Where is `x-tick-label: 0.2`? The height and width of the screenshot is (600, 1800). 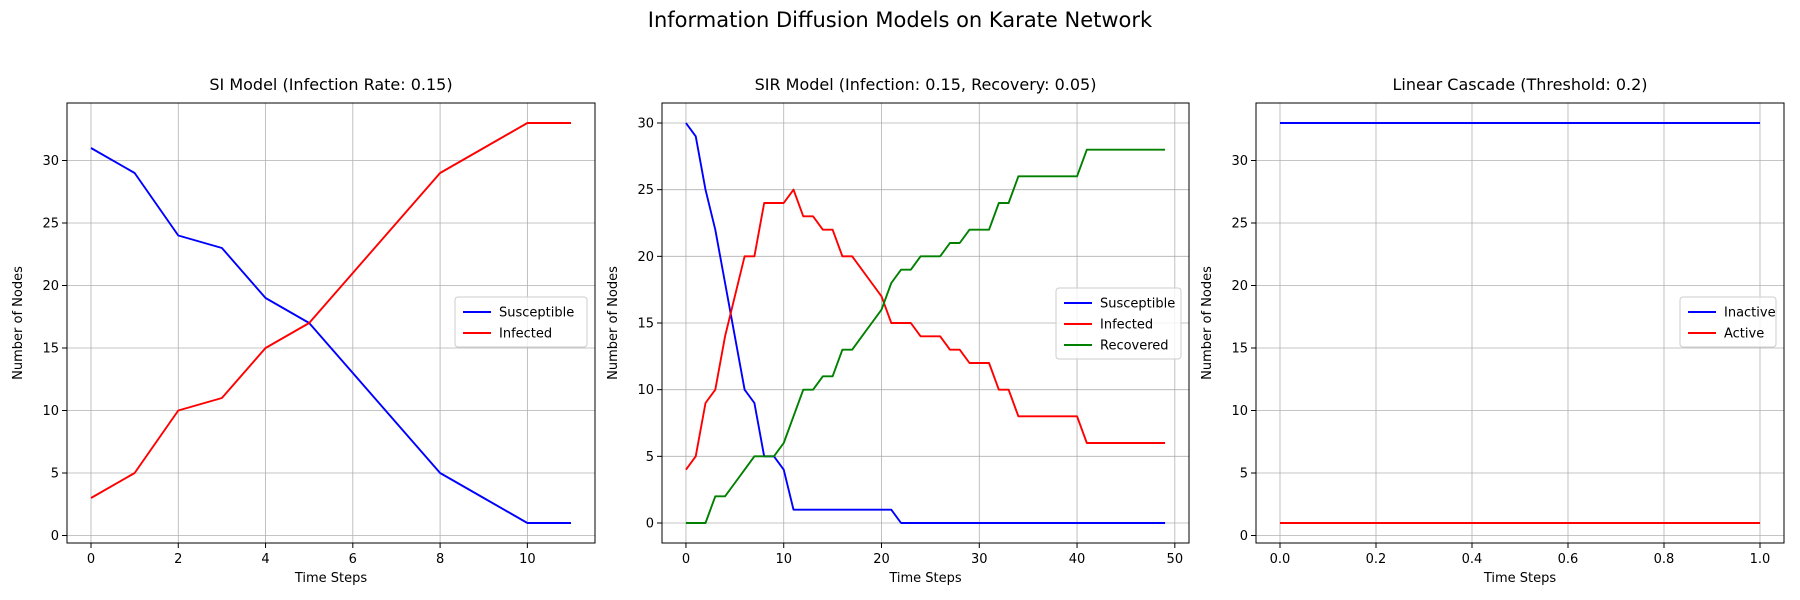
x-tick-label: 0.2 is located at coordinates (1376, 559).